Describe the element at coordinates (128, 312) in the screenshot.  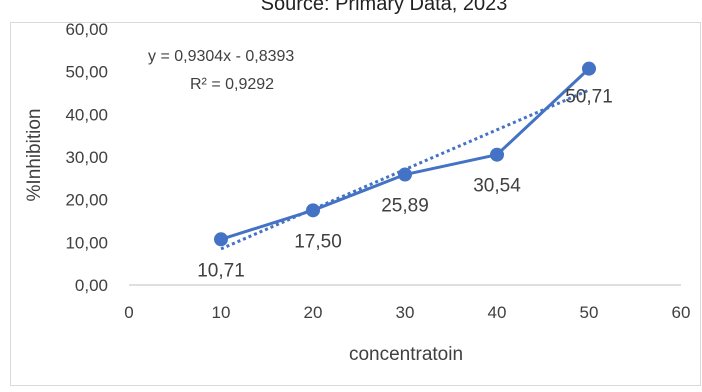
I see `x-tick-label: 0` at that location.